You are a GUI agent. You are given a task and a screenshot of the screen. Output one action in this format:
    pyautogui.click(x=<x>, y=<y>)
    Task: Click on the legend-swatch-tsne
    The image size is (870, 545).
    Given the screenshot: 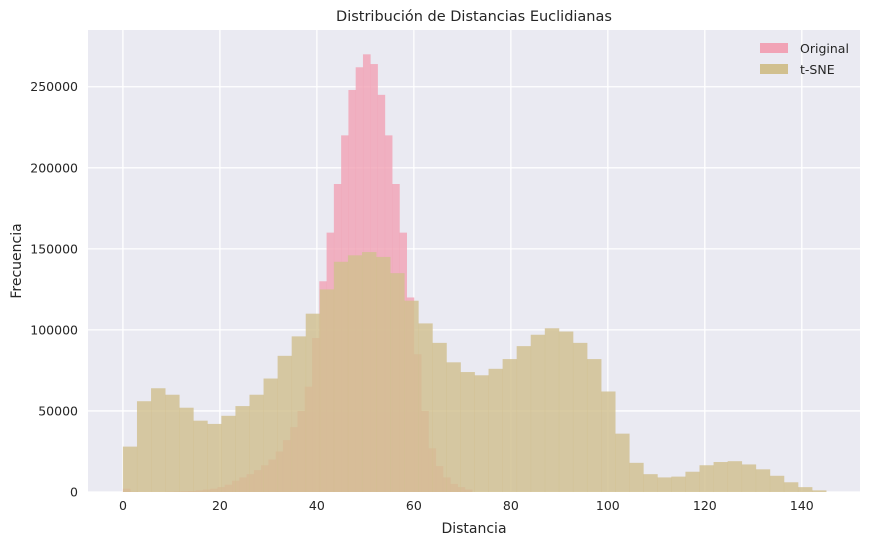 What is the action you would take?
    pyautogui.click(x=774, y=69)
    